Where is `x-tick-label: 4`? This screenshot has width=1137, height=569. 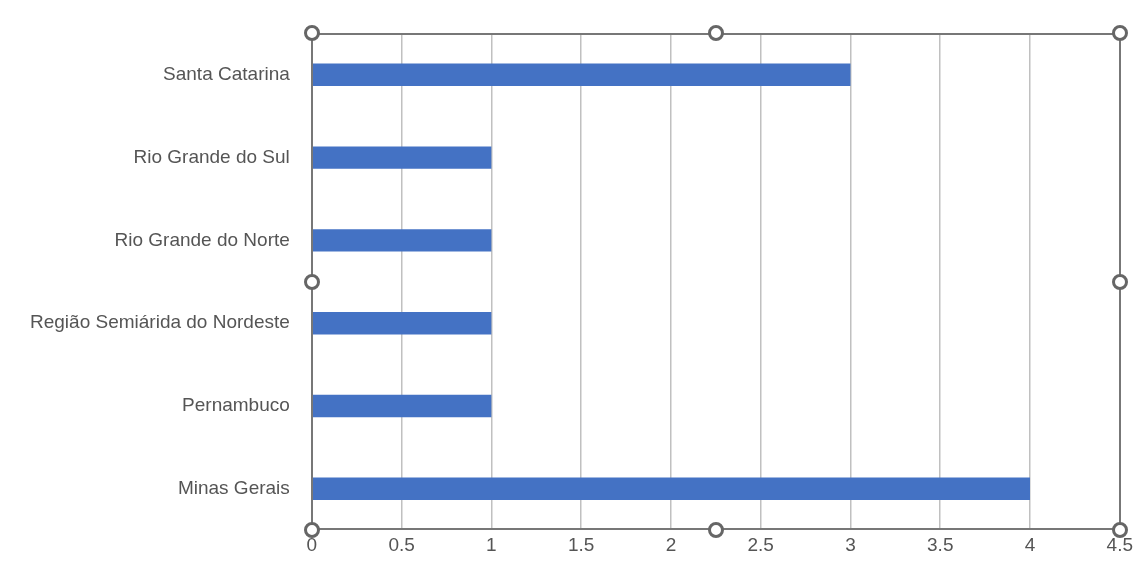
x-tick-label: 4 is located at coordinates (1030, 544).